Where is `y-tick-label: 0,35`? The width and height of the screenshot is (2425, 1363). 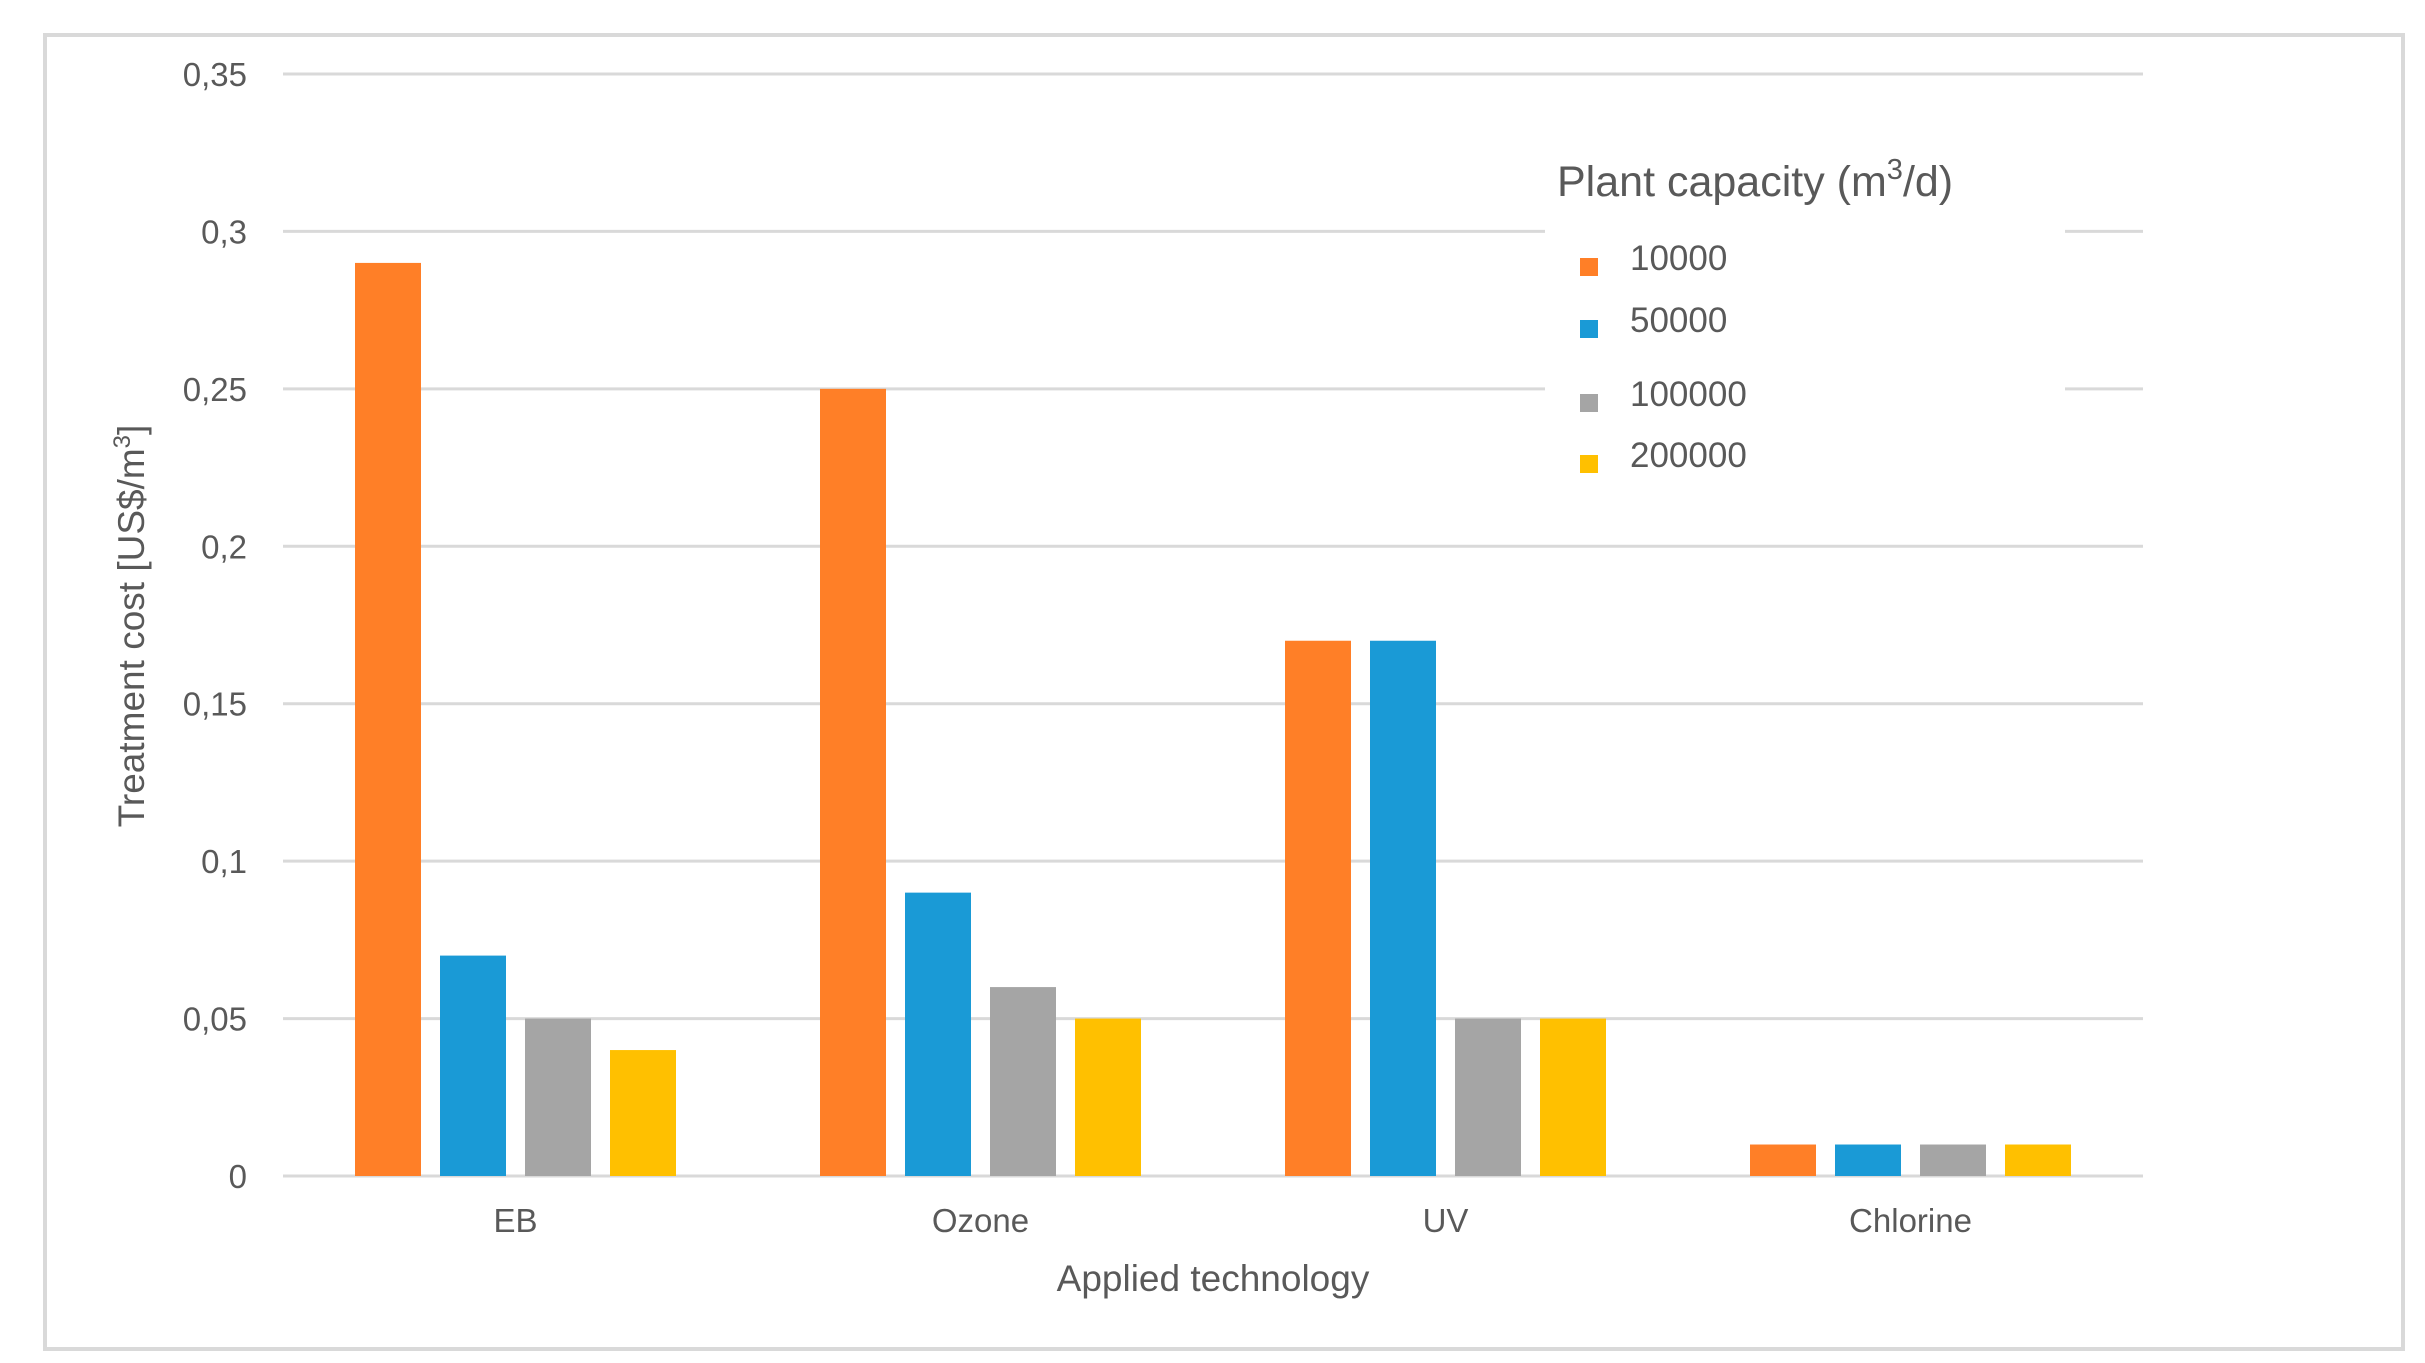 y-tick-label: 0,35 is located at coordinates (215, 74).